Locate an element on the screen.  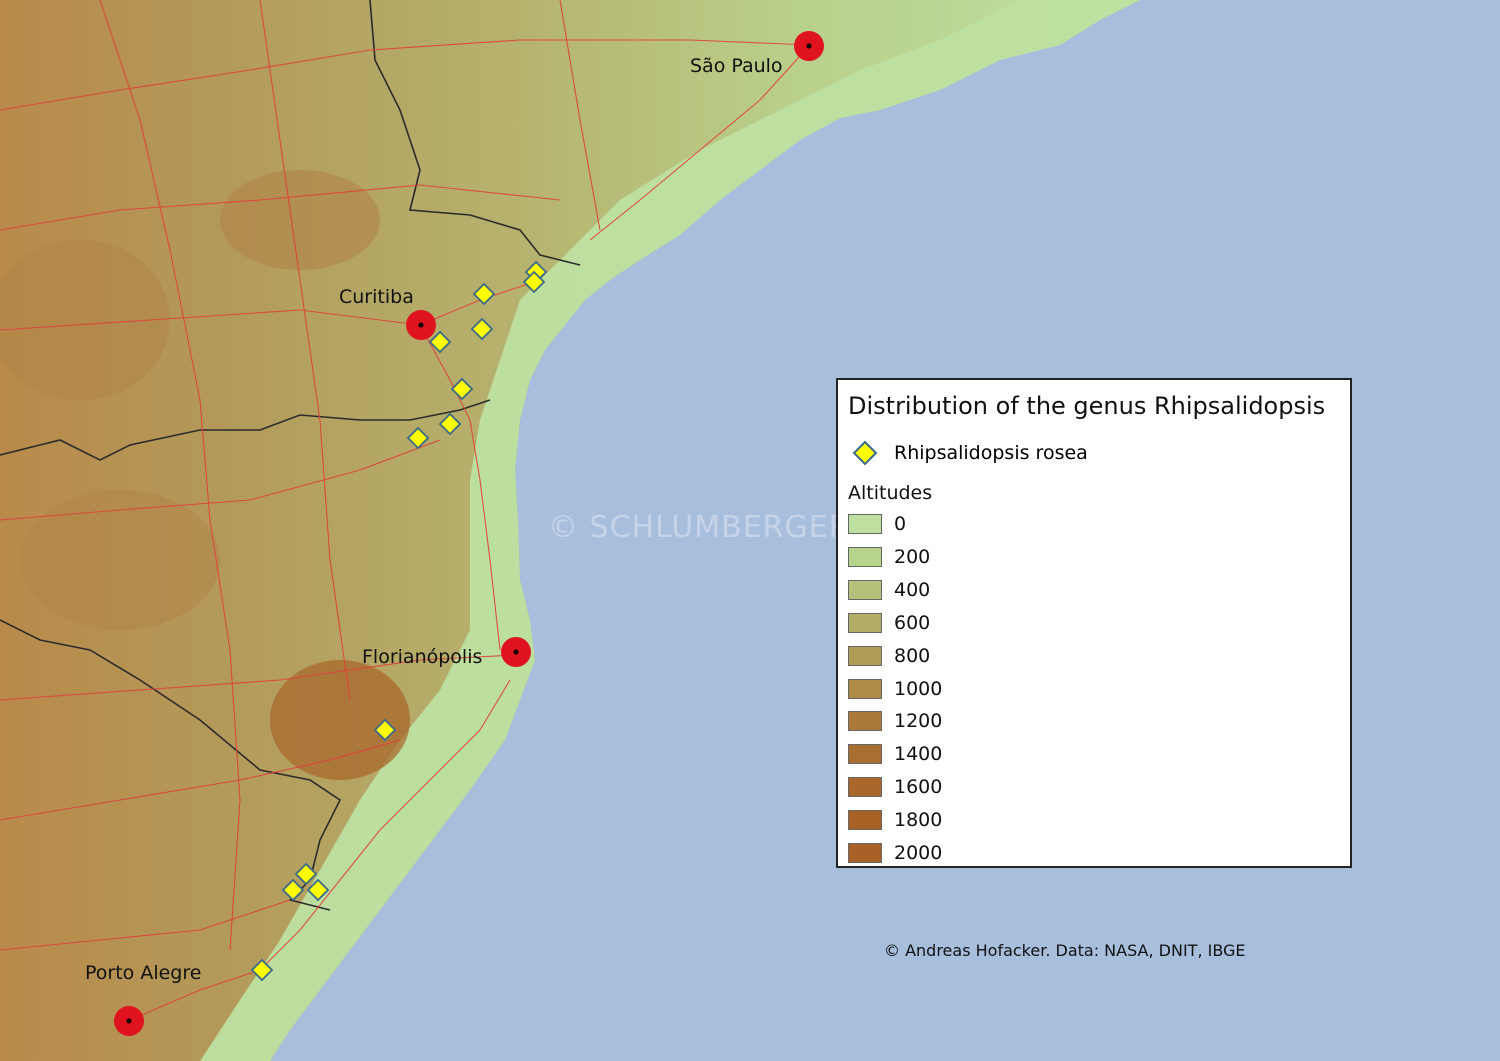
city-label-curitiba: Curitiba is located at coordinates (376, 297).